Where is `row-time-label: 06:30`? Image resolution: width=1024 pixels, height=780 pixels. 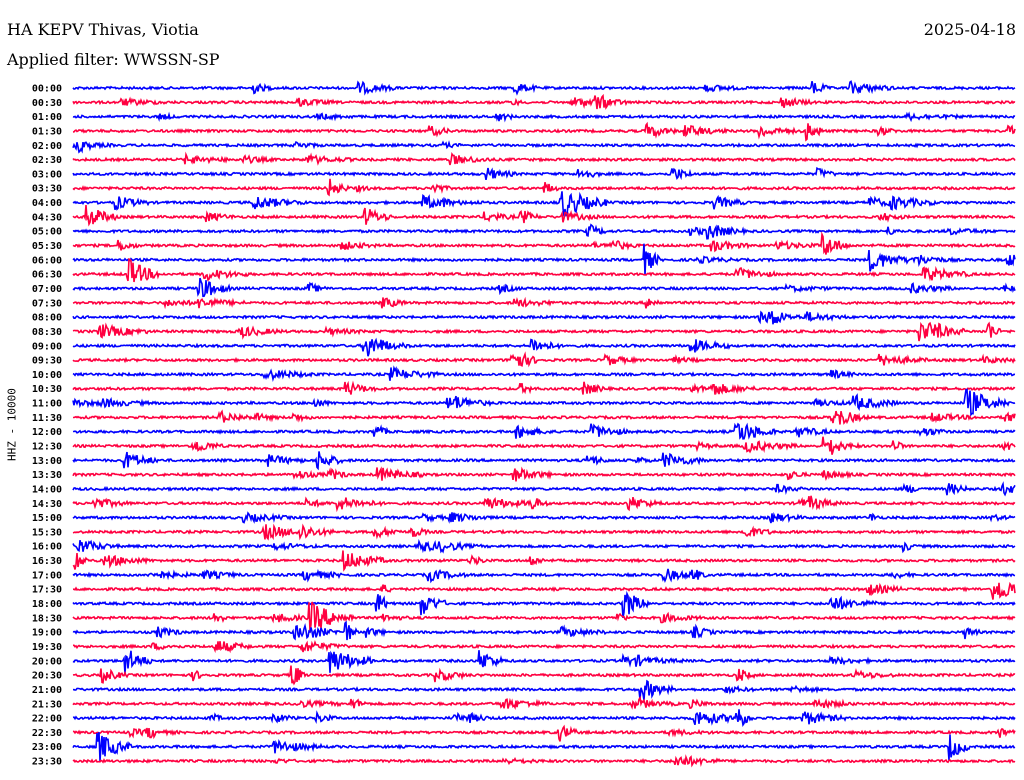
row-time-label: 06:30 is located at coordinates (47, 275).